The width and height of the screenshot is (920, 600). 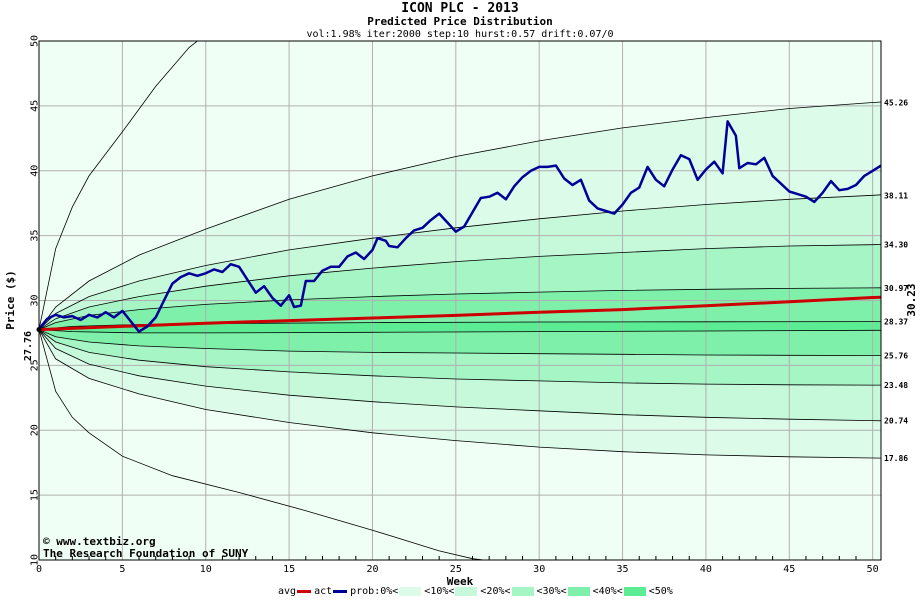 I want to click on end-average-label: 30.23, so click(x=911, y=299).